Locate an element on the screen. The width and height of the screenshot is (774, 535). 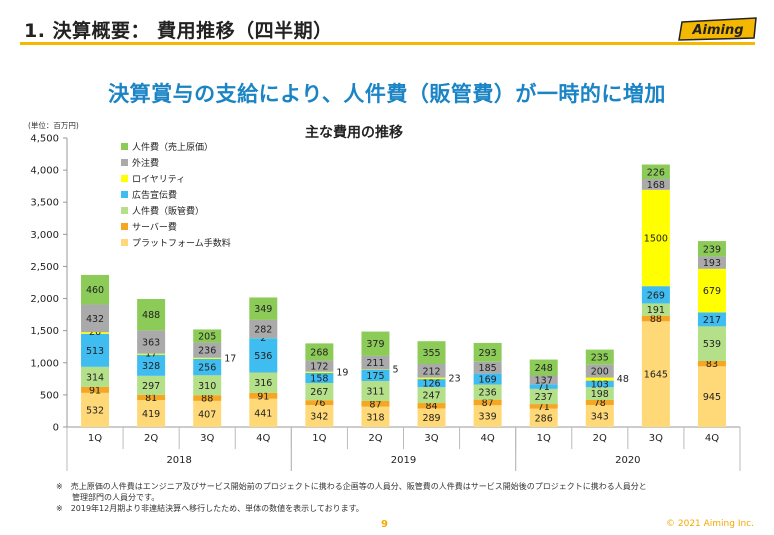
data-label: 193 is located at coordinates (712, 263).